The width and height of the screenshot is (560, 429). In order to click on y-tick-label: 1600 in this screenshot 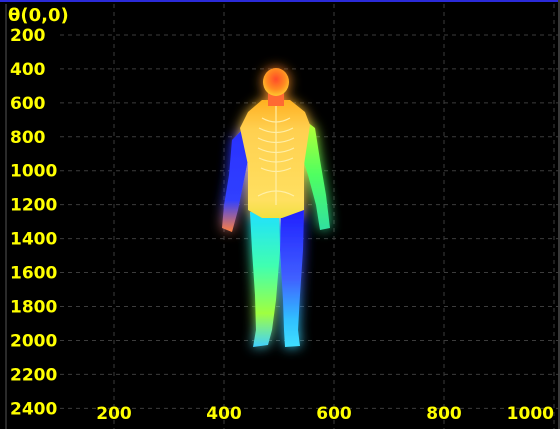, I will do `click(33, 274)`.